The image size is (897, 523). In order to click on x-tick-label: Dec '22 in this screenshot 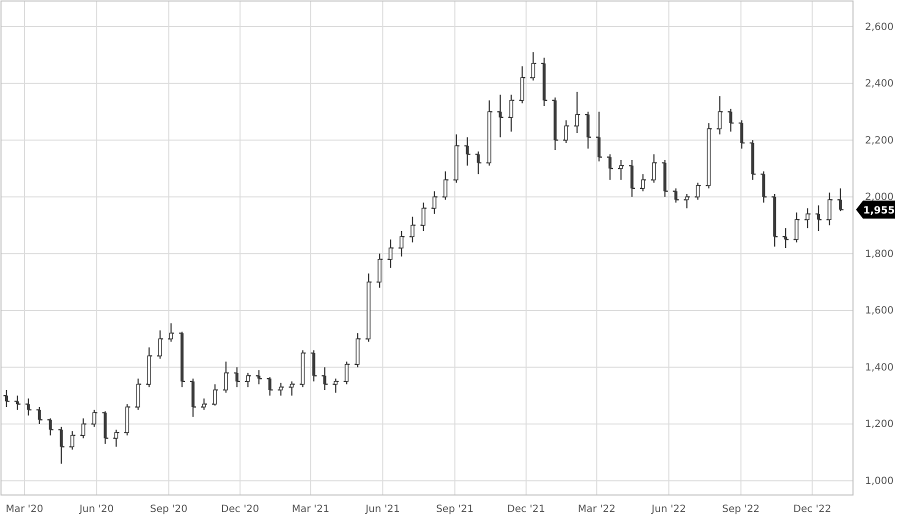, I will do `click(812, 510)`.